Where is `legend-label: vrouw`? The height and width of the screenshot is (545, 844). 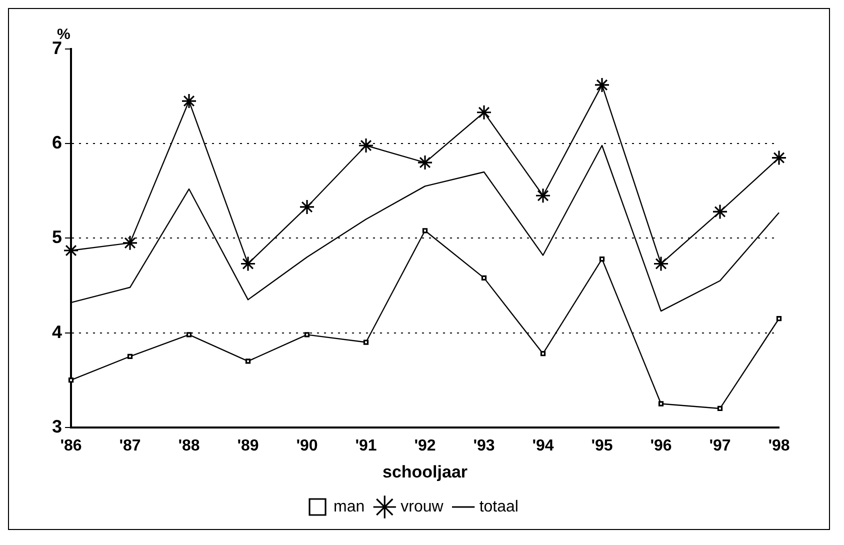 legend-label: vrouw is located at coordinates (422, 507).